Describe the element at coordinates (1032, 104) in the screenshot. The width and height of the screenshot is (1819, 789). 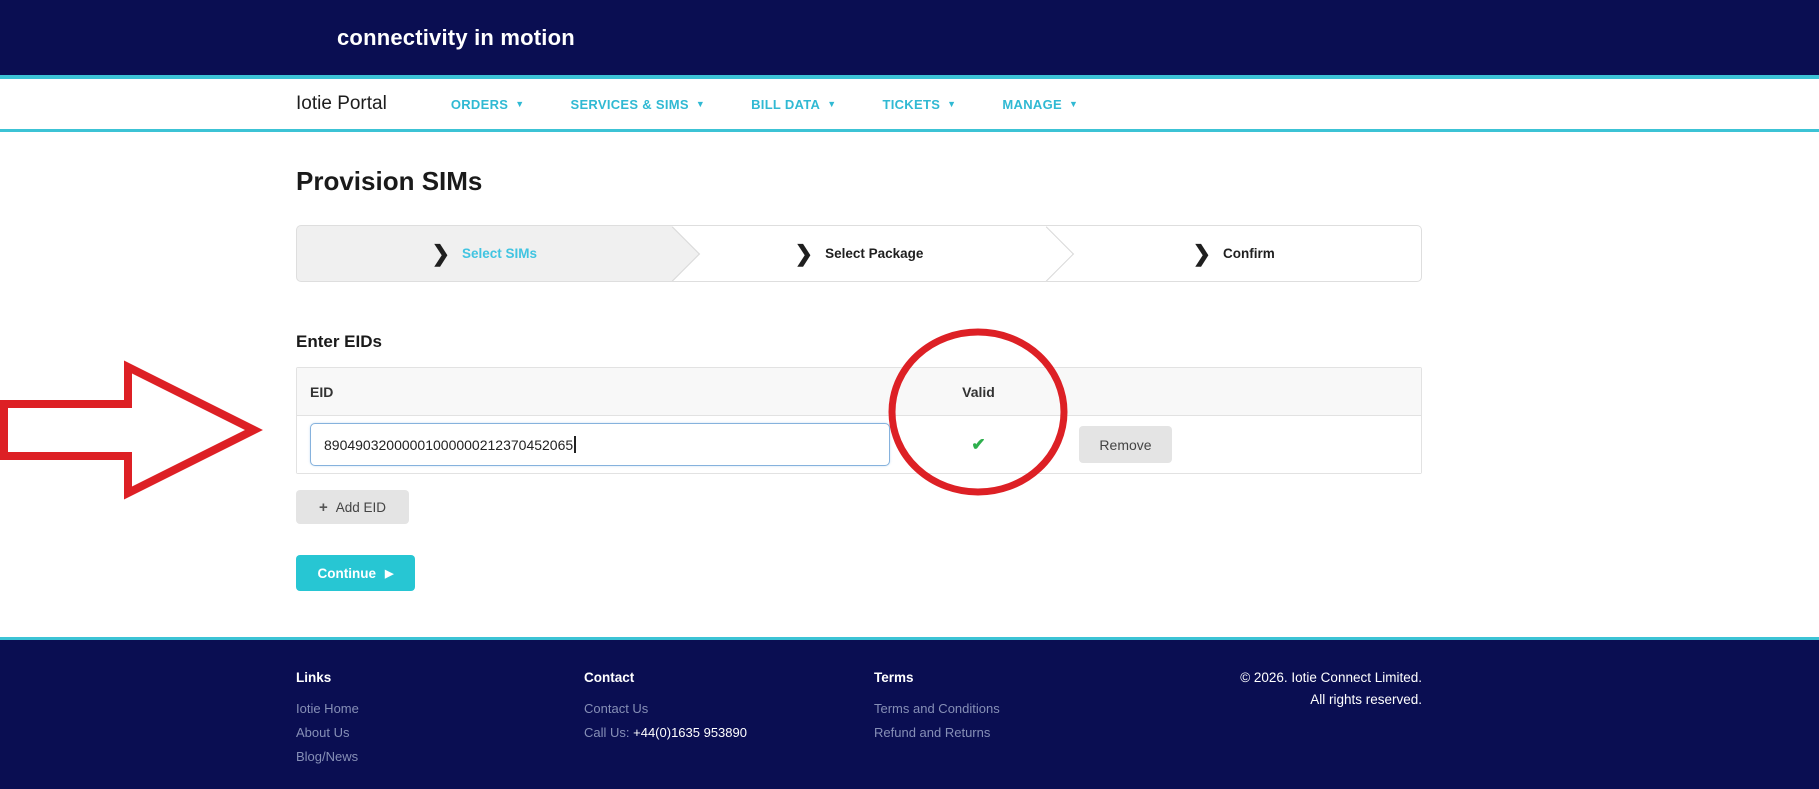
I see `nav-item-label: MANAGE` at that location.